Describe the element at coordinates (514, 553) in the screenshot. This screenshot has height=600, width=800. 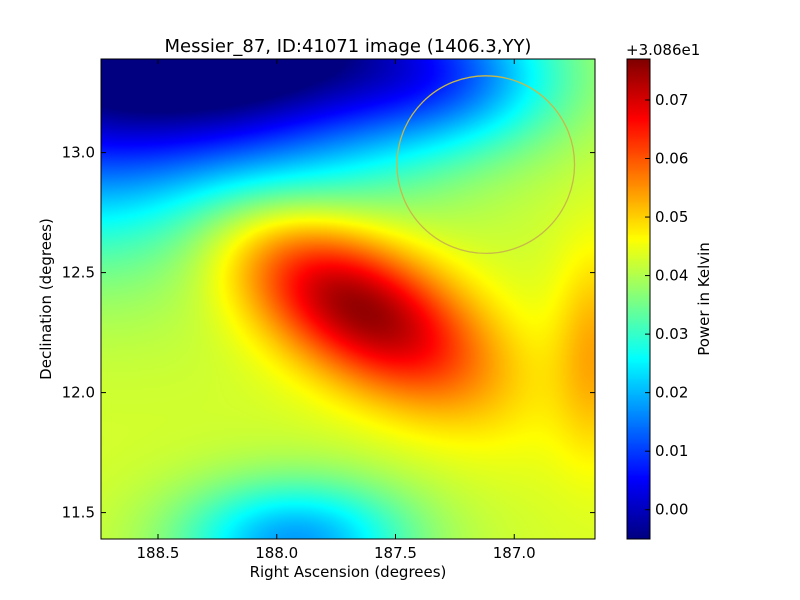
I see `x-tick-label: 187.0` at that location.